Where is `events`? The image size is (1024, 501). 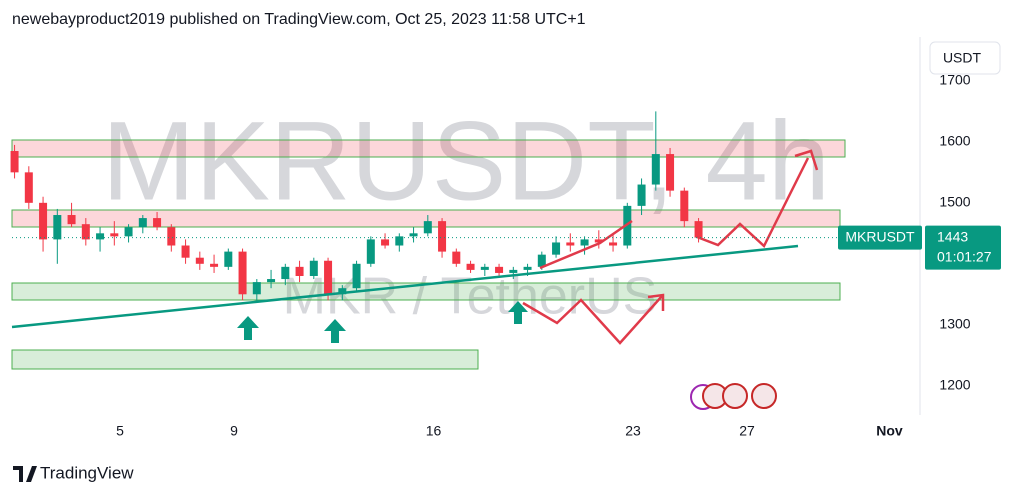 events is located at coordinates (733, 396).